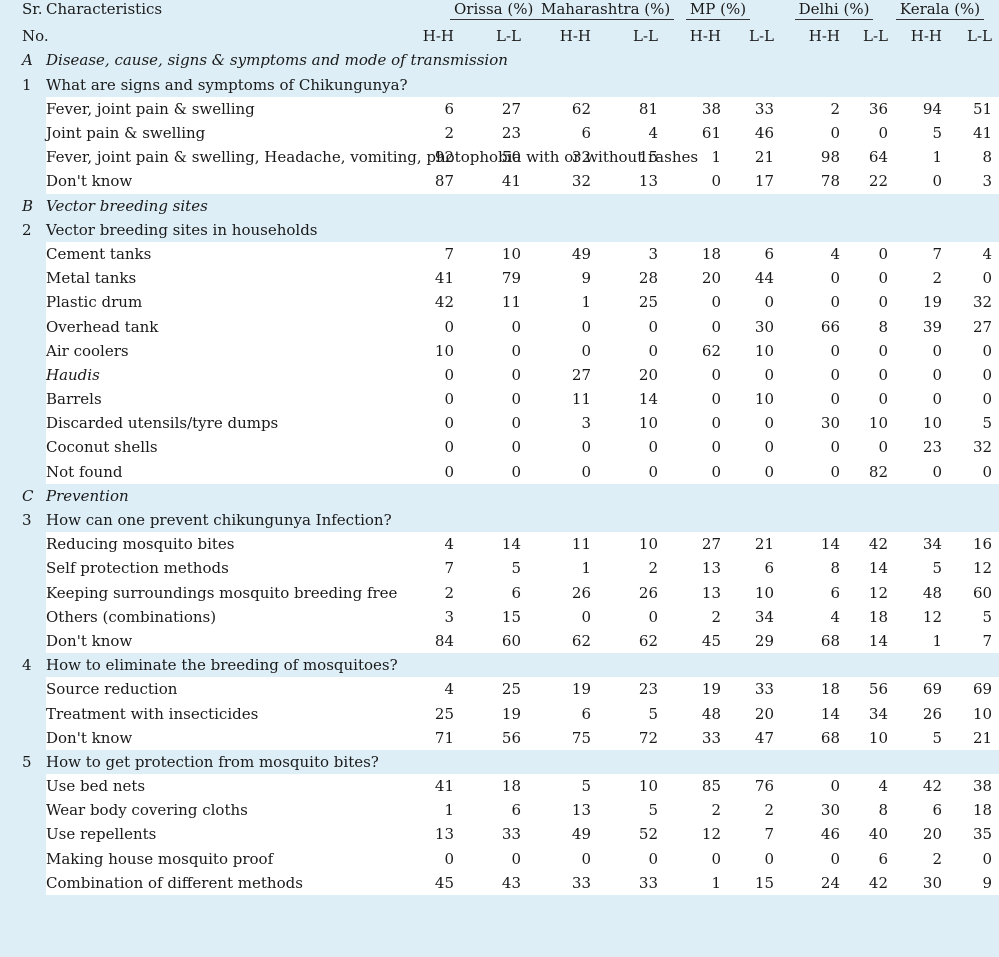 The height and width of the screenshot is (957, 999). I want to click on cell-value: 4, so click(624, 133).